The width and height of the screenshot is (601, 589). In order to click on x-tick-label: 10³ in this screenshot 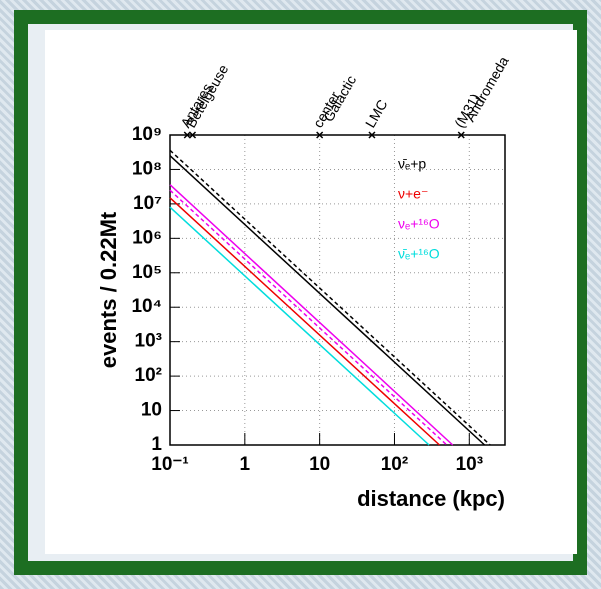, I will do `click(469, 464)`.